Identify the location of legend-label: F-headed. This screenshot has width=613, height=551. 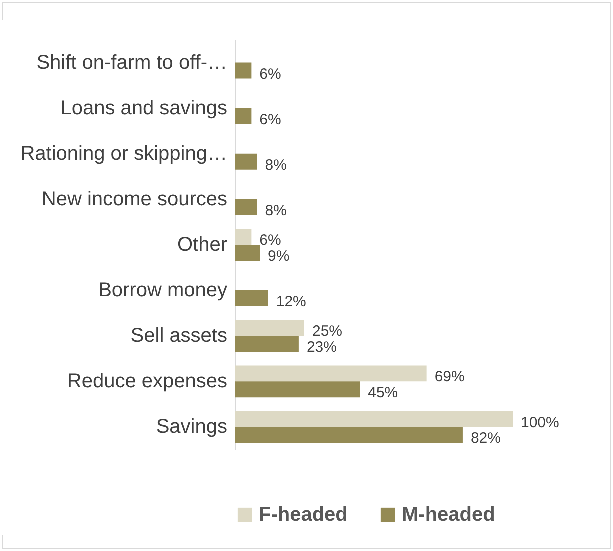
(303, 515).